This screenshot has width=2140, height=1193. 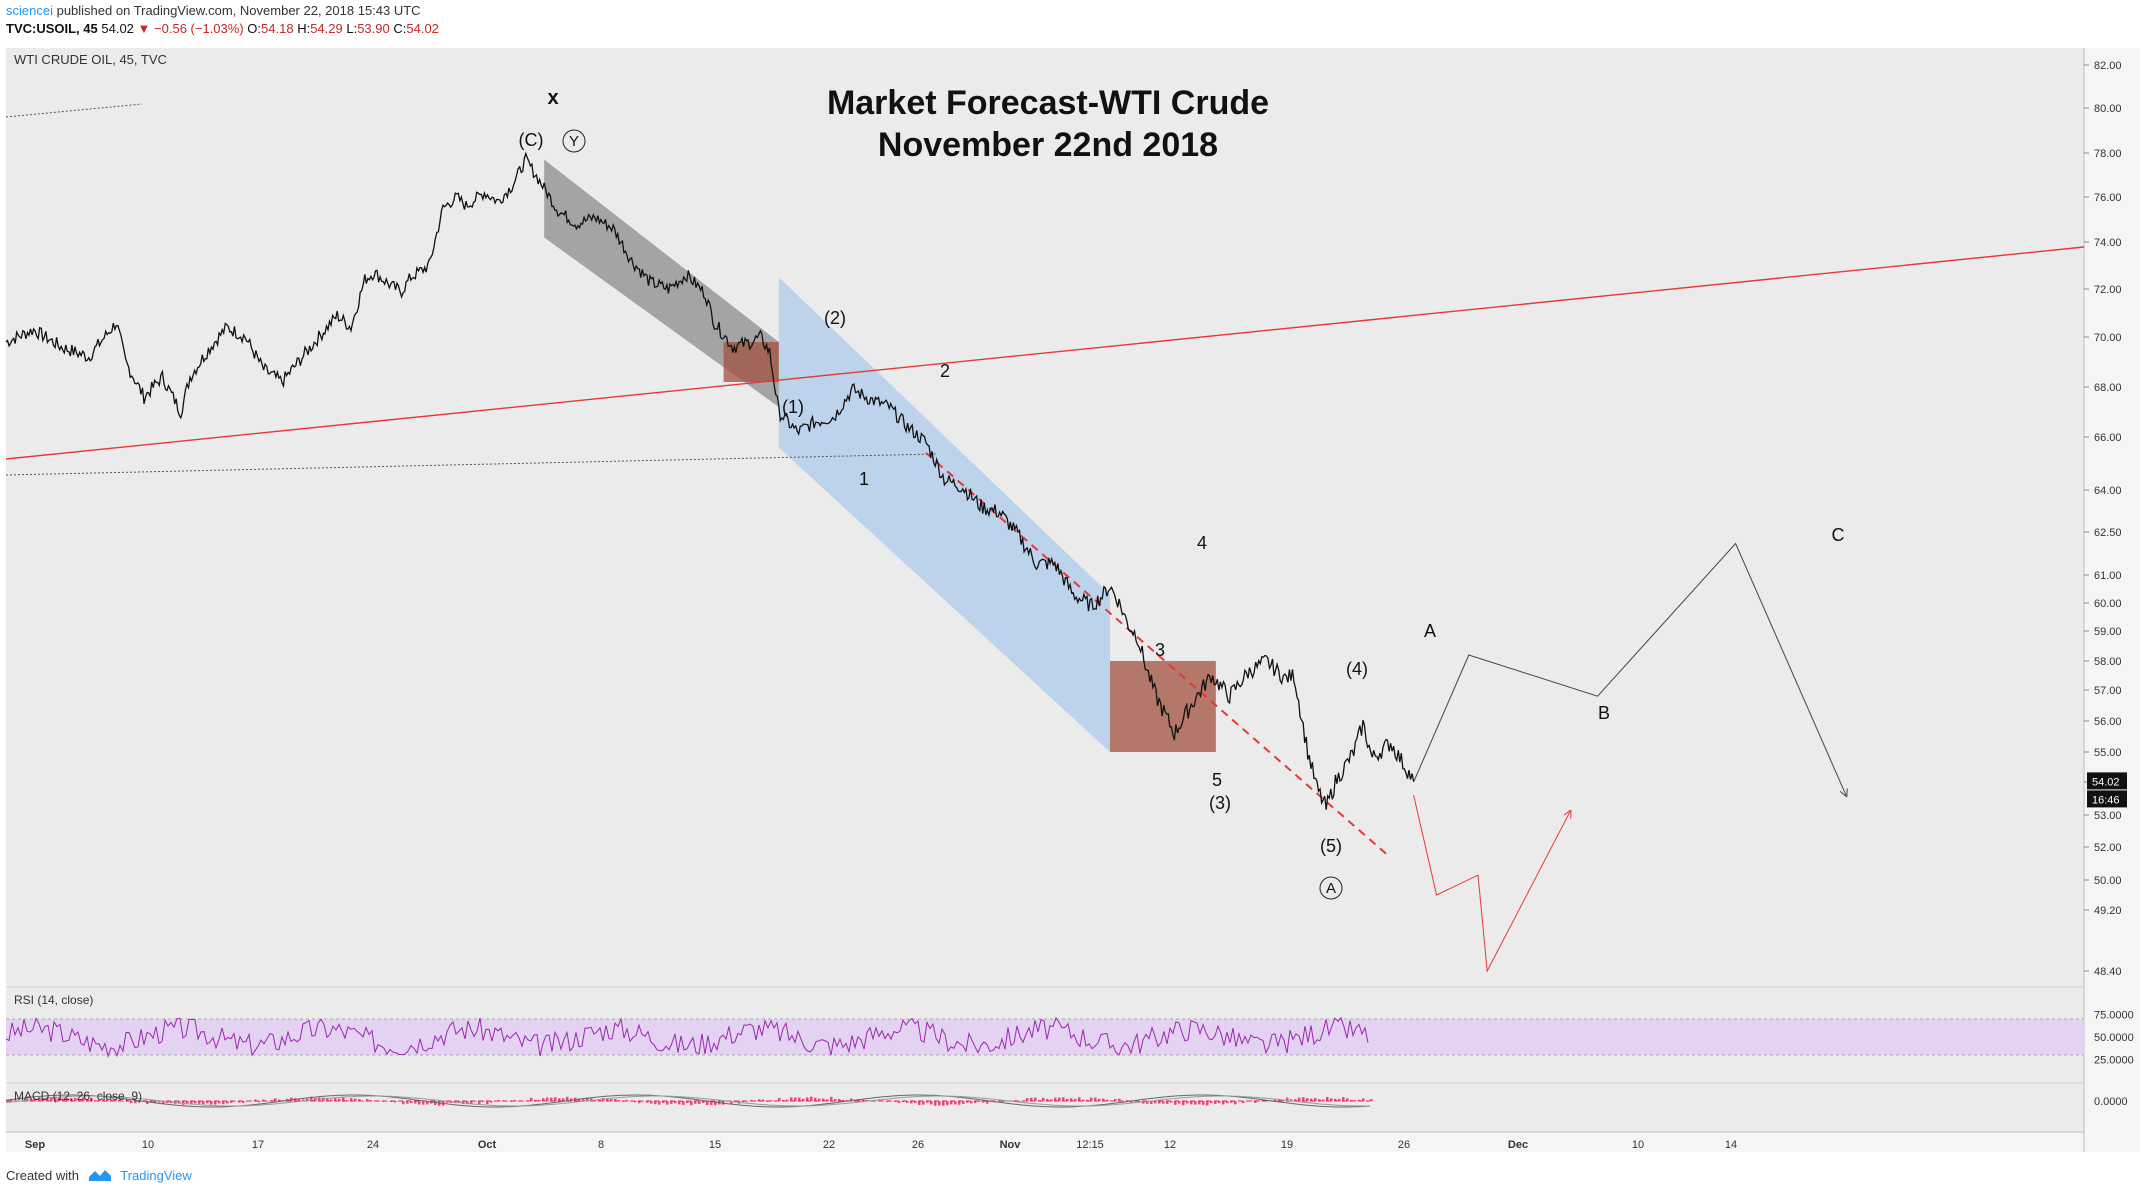 What do you see at coordinates (156, 1175) in the screenshot?
I see `tradingview-link: TradingView` at bounding box center [156, 1175].